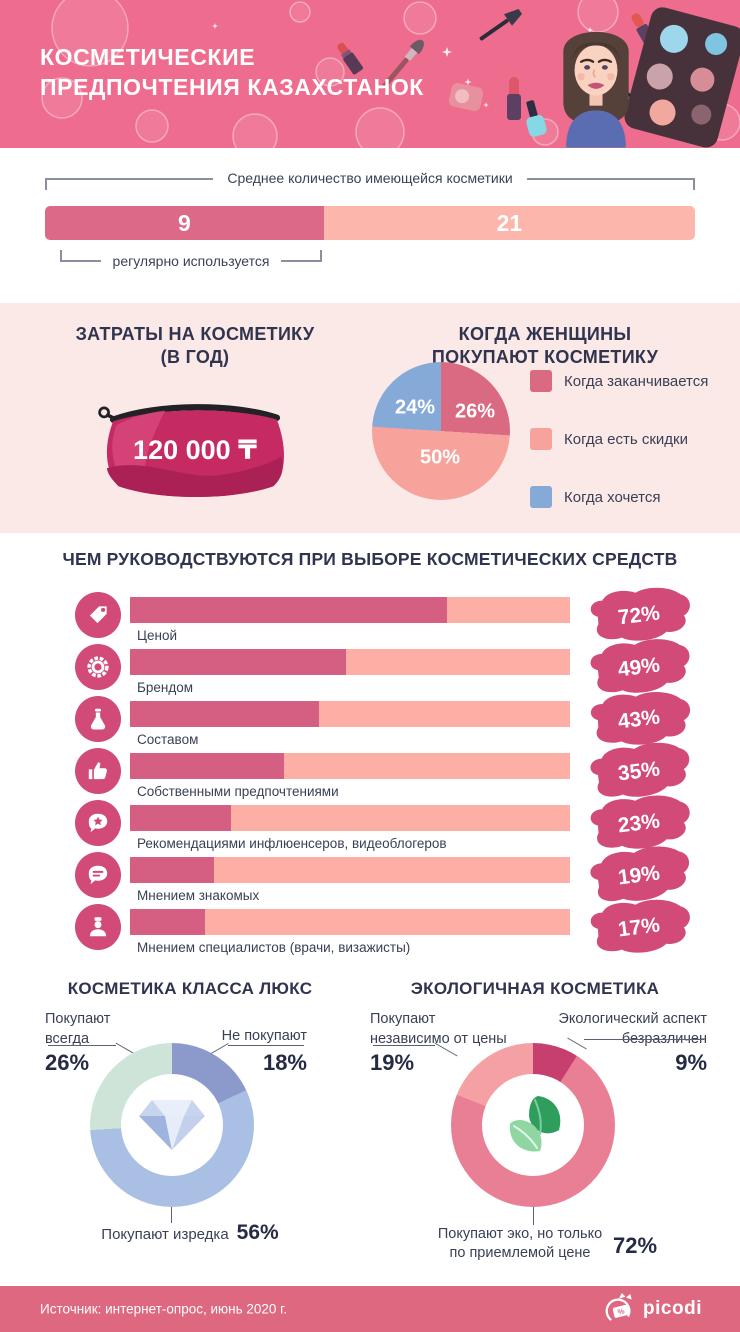 The width and height of the screenshot is (740, 1332). Describe the element at coordinates (98, 927) in the screenshot. I see `specialist-icon` at that location.